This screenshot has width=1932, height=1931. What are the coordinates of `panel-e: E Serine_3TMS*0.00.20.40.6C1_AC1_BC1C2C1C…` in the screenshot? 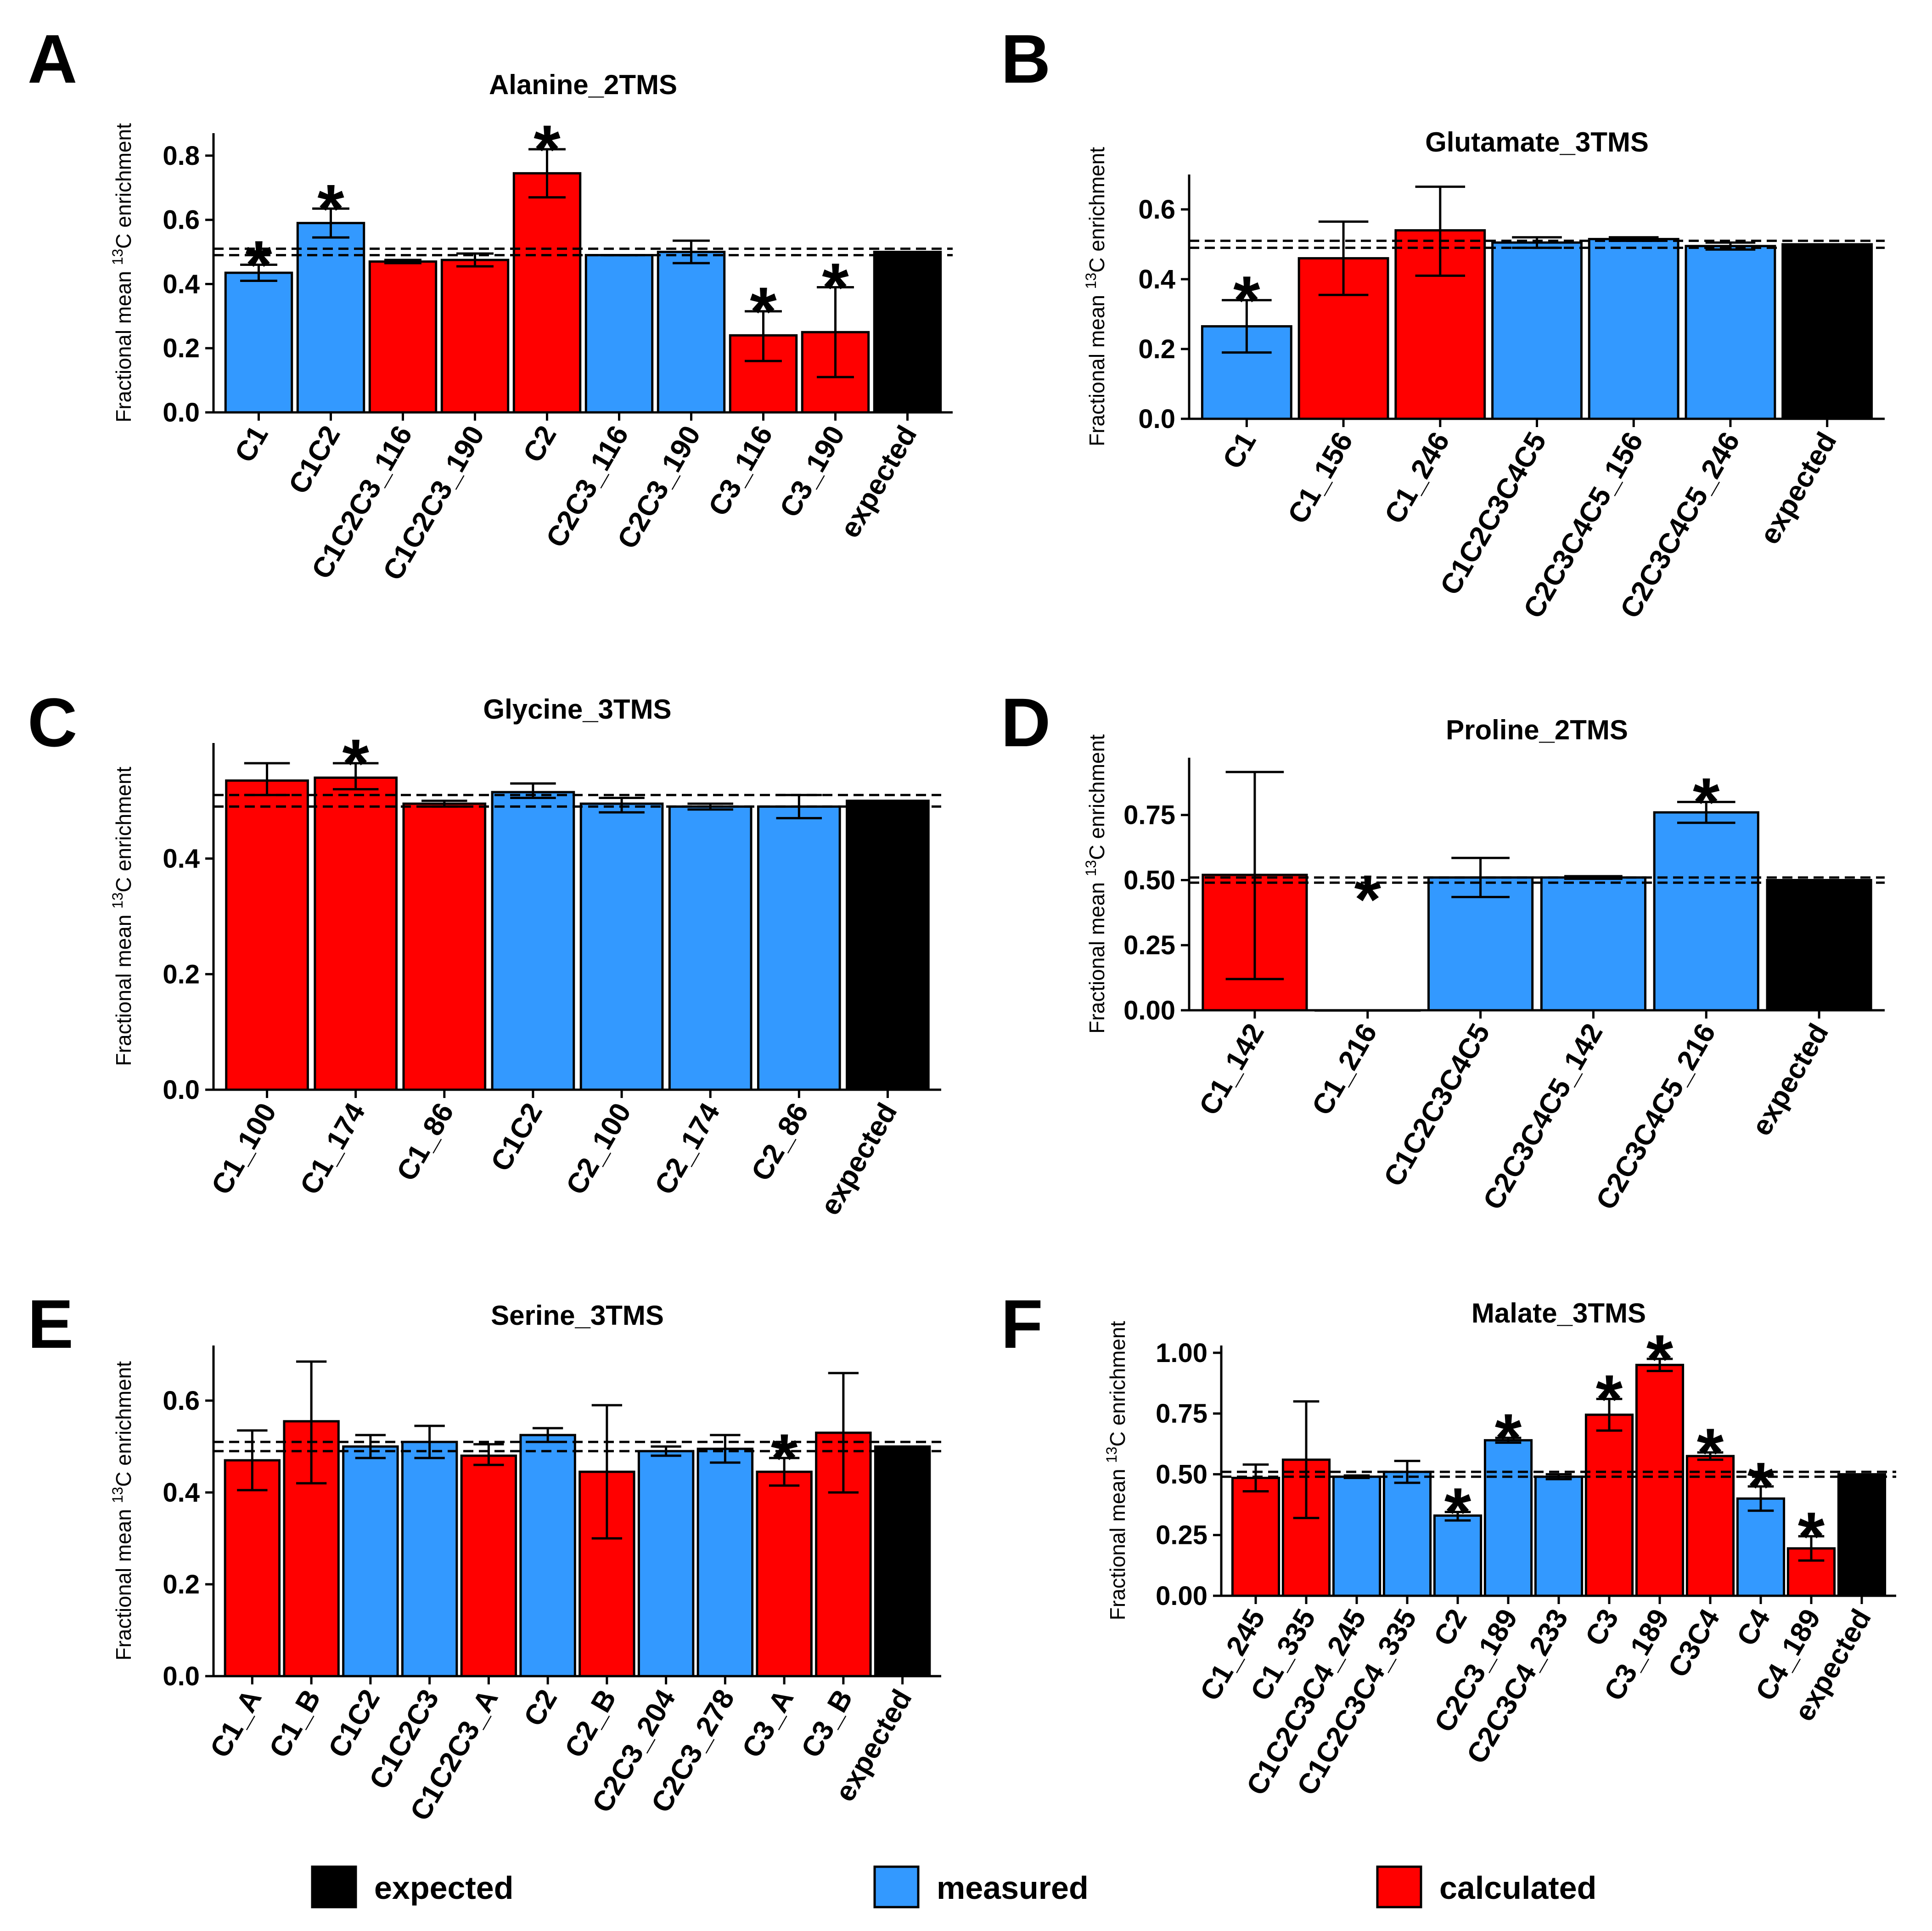 It's located at (485, 1555).